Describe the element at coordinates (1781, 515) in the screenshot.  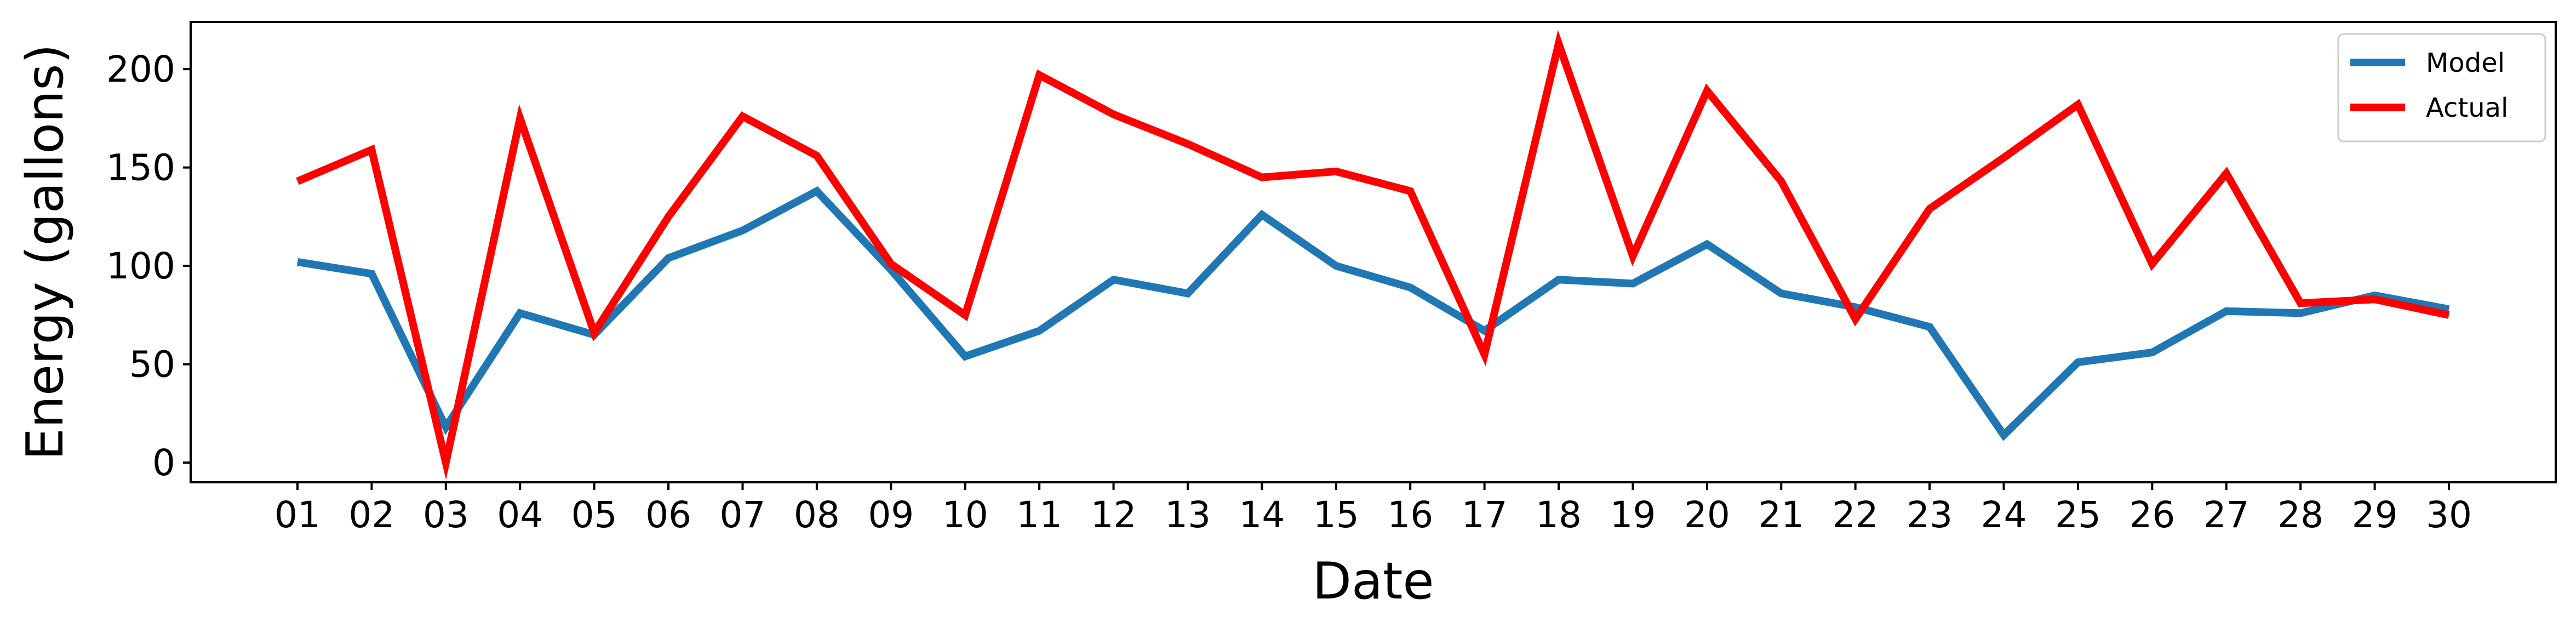
I see `x-tick-label: 21` at that location.